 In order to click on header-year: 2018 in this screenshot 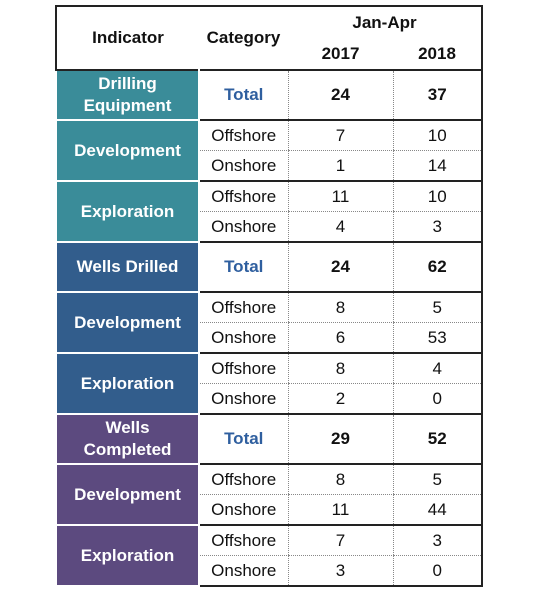, I will do `click(437, 53)`.